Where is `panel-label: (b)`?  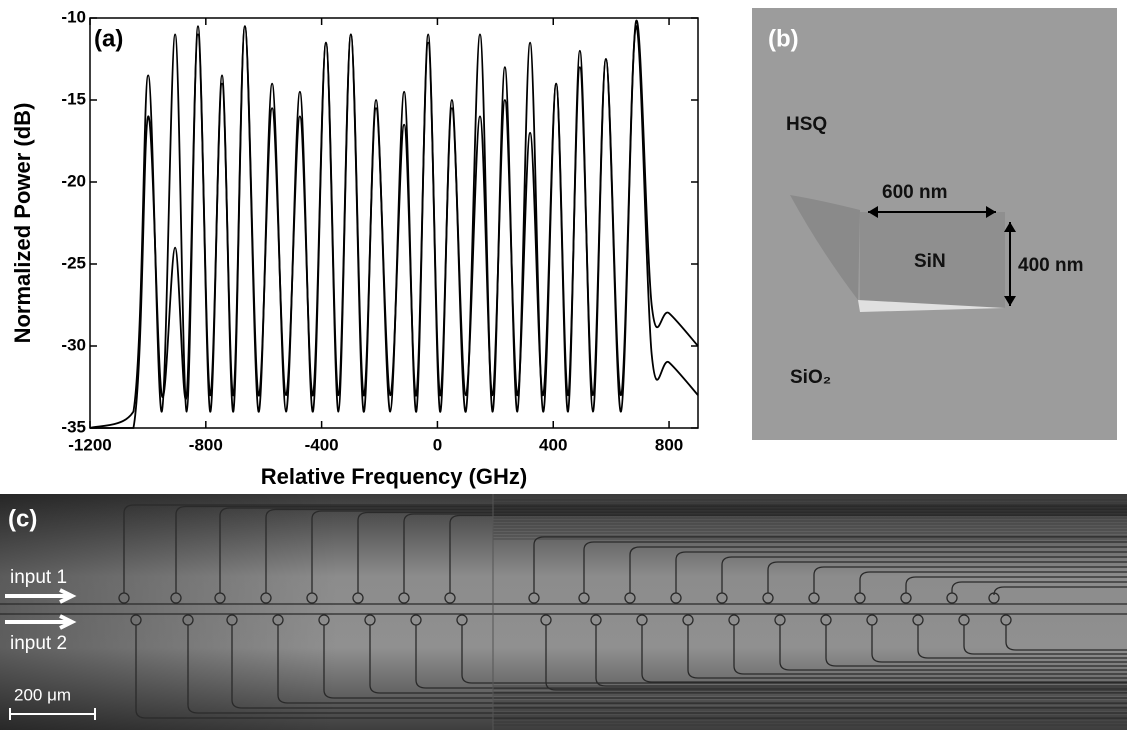
panel-label: (b) is located at coordinates (783, 38).